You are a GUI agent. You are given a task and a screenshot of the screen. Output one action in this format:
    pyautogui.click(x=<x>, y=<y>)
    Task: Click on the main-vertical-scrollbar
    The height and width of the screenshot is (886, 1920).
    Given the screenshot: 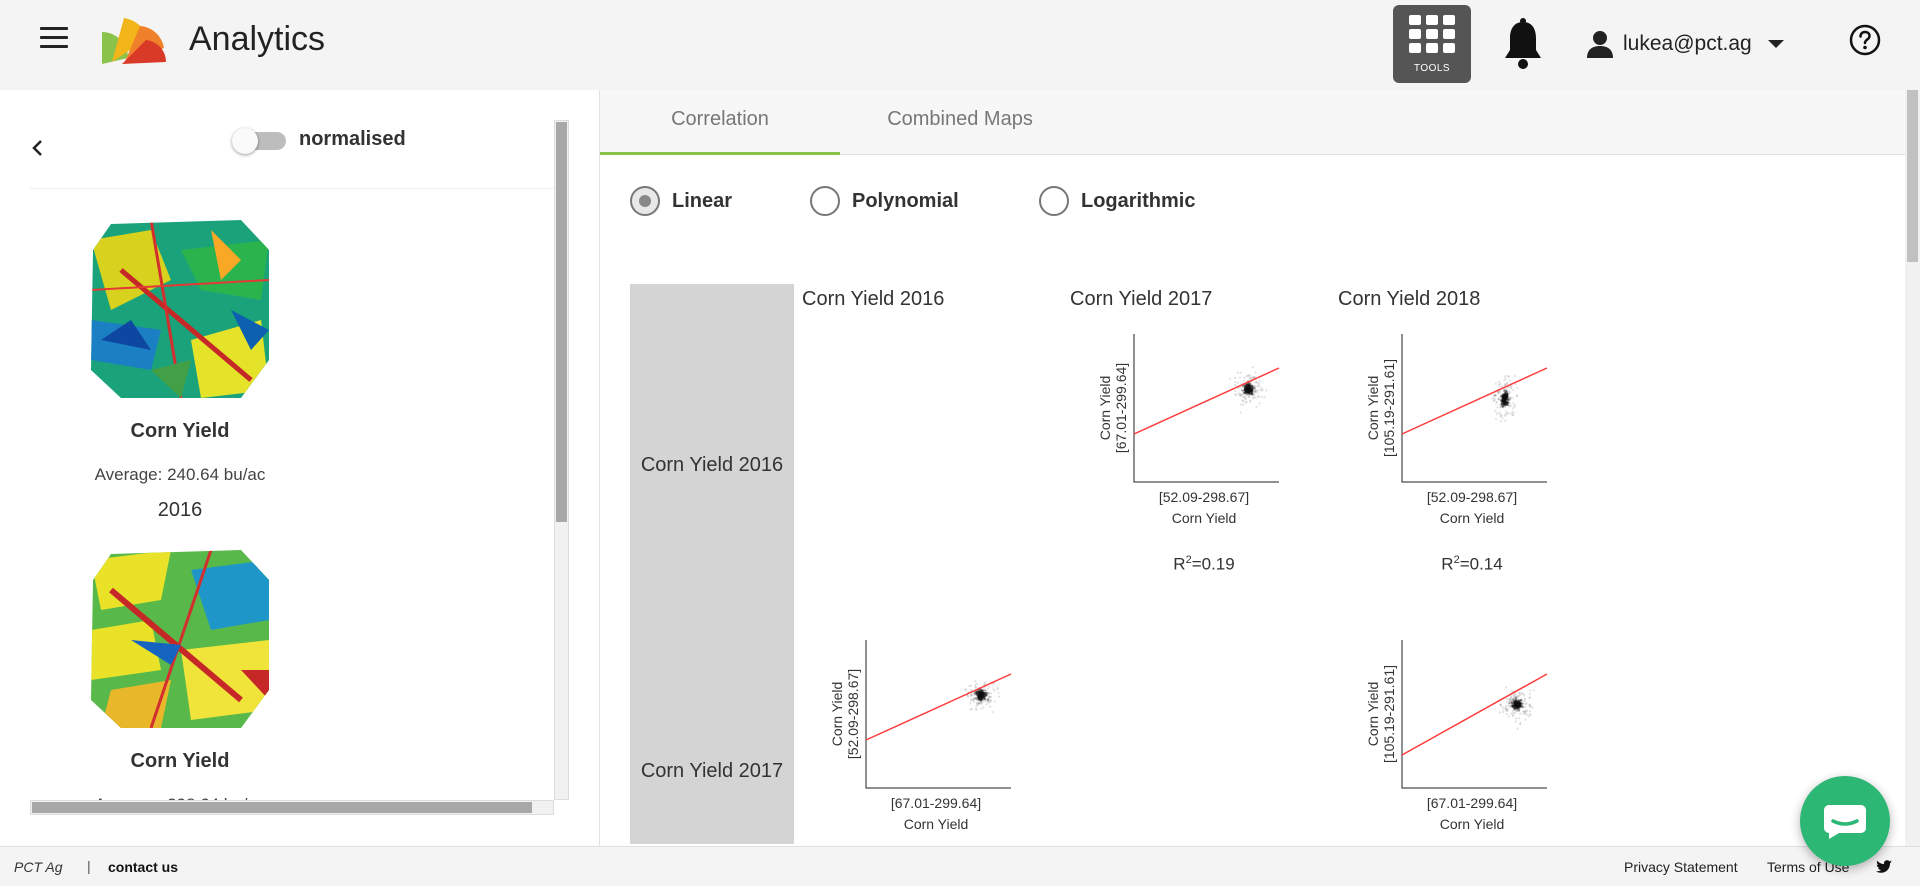 What is the action you would take?
    pyautogui.click(x=1912, y=468)
    